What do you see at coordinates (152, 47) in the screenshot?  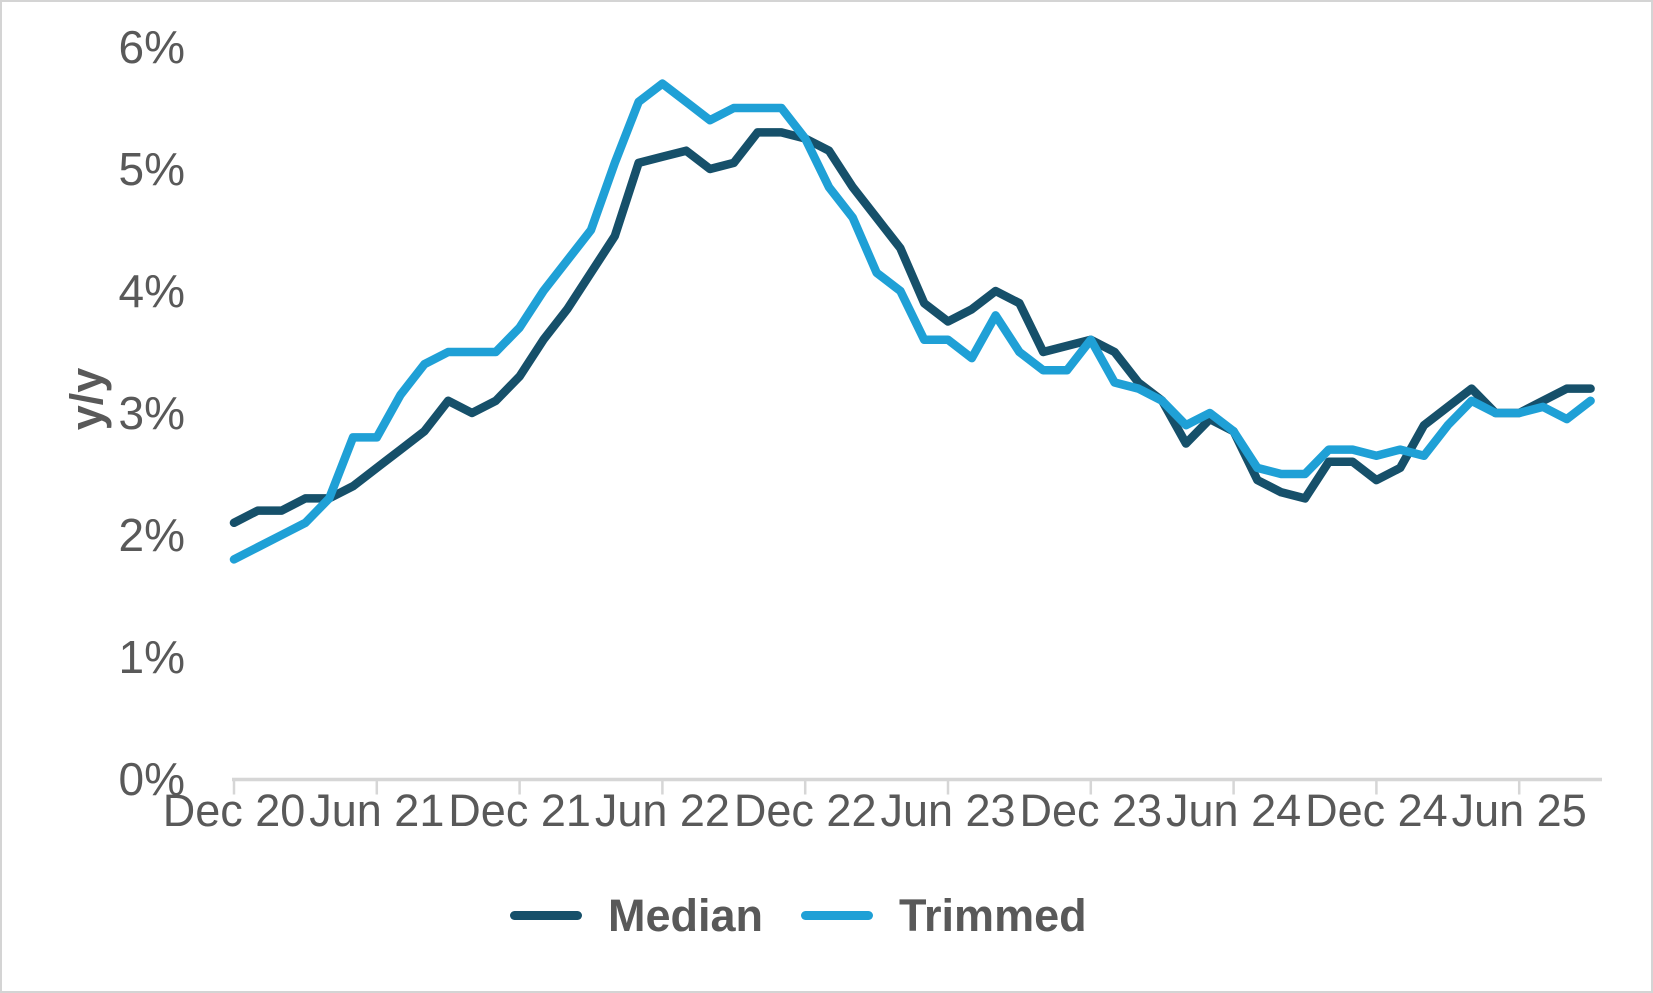 I see `y-tick-label: 6%` at bounding box center [152, 47].